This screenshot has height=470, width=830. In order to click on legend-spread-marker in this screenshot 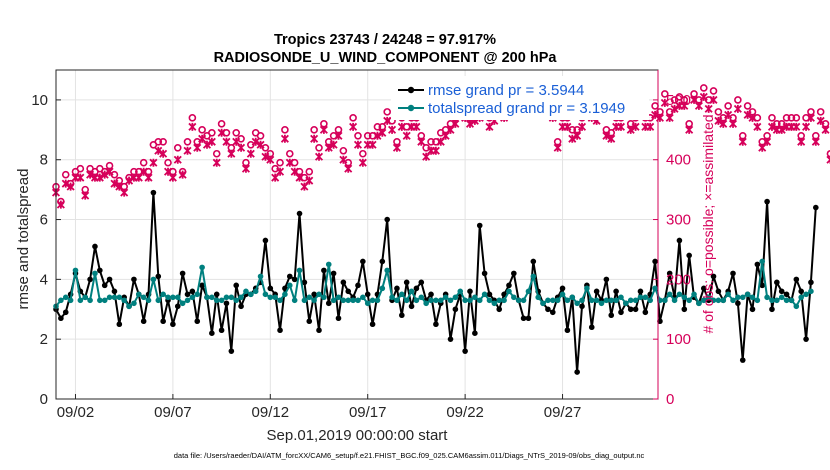, I will do `click(411, 108)`.